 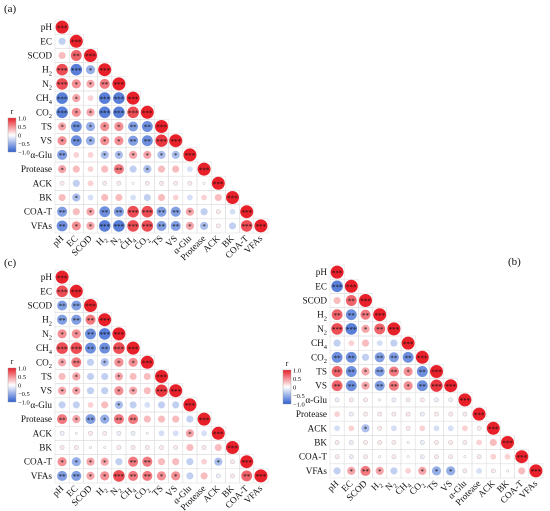 What do you see at coordinates (47, 277) in the screenshot?
I see `row-label: pH` at bounding box center [47, 277].